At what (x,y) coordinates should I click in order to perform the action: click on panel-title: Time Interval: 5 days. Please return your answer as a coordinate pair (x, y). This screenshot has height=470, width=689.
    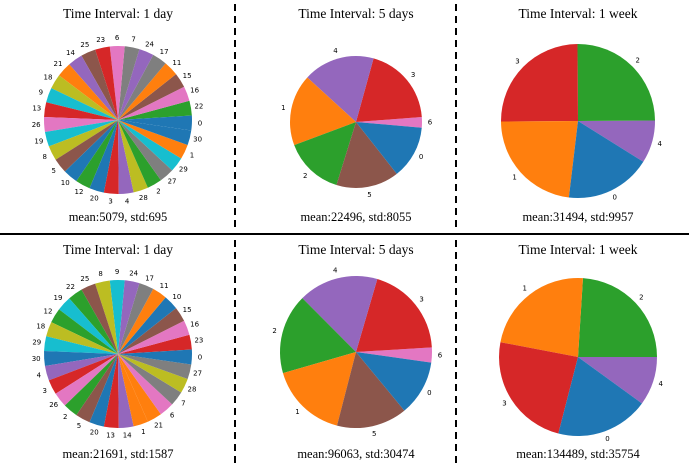
    Looking at the image, I should click on (355, 249).